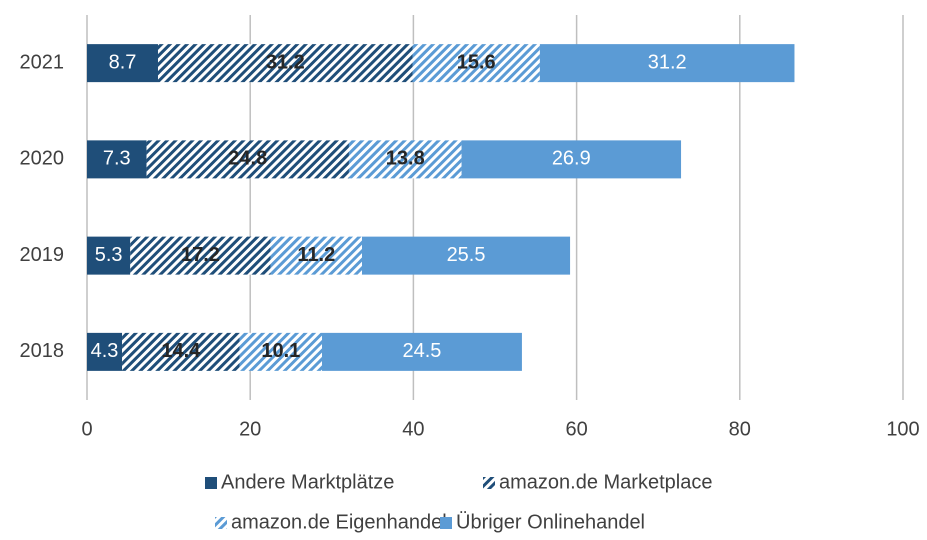 This screenshot has width=927, height=540. I want to click on y-tick-label: 2020, so click(42, 159).